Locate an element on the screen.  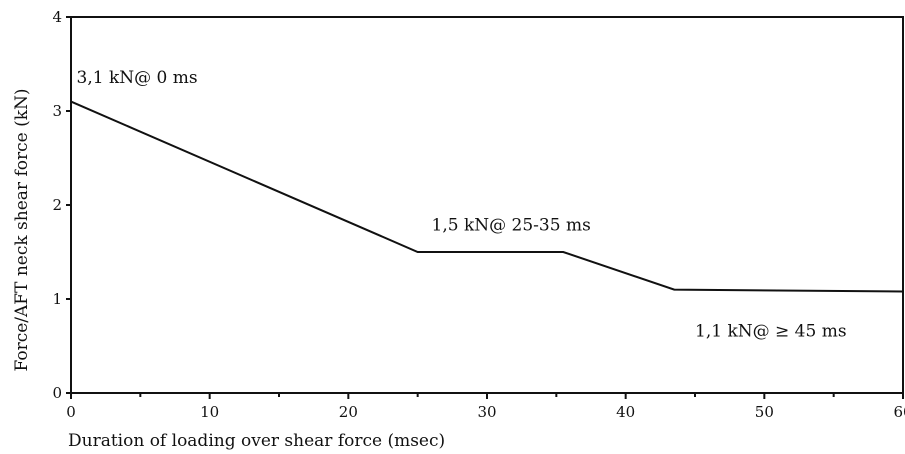
x-tick-label: 50 is located at coordinates (764, 412).